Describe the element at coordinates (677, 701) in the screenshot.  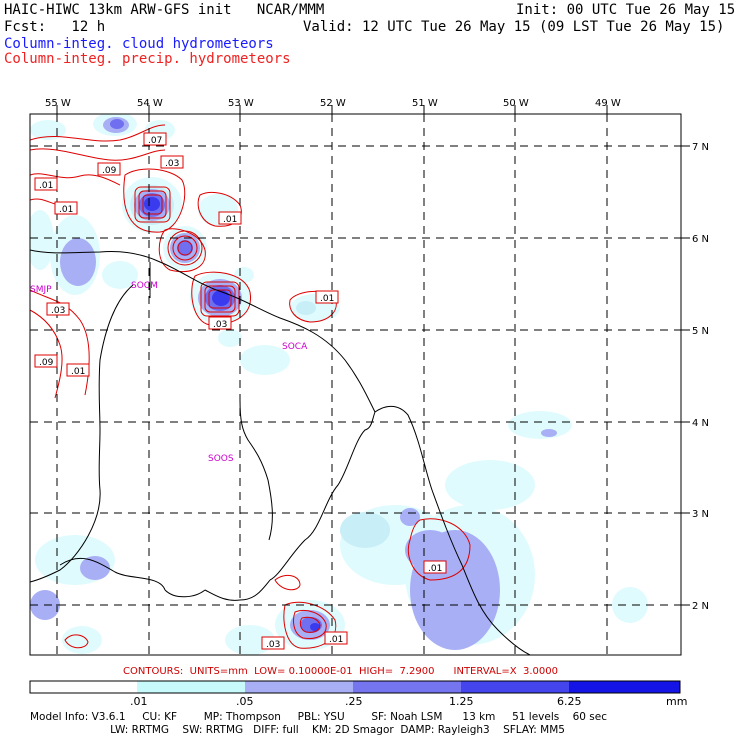
I see `colorbar-units: mm` at that location.